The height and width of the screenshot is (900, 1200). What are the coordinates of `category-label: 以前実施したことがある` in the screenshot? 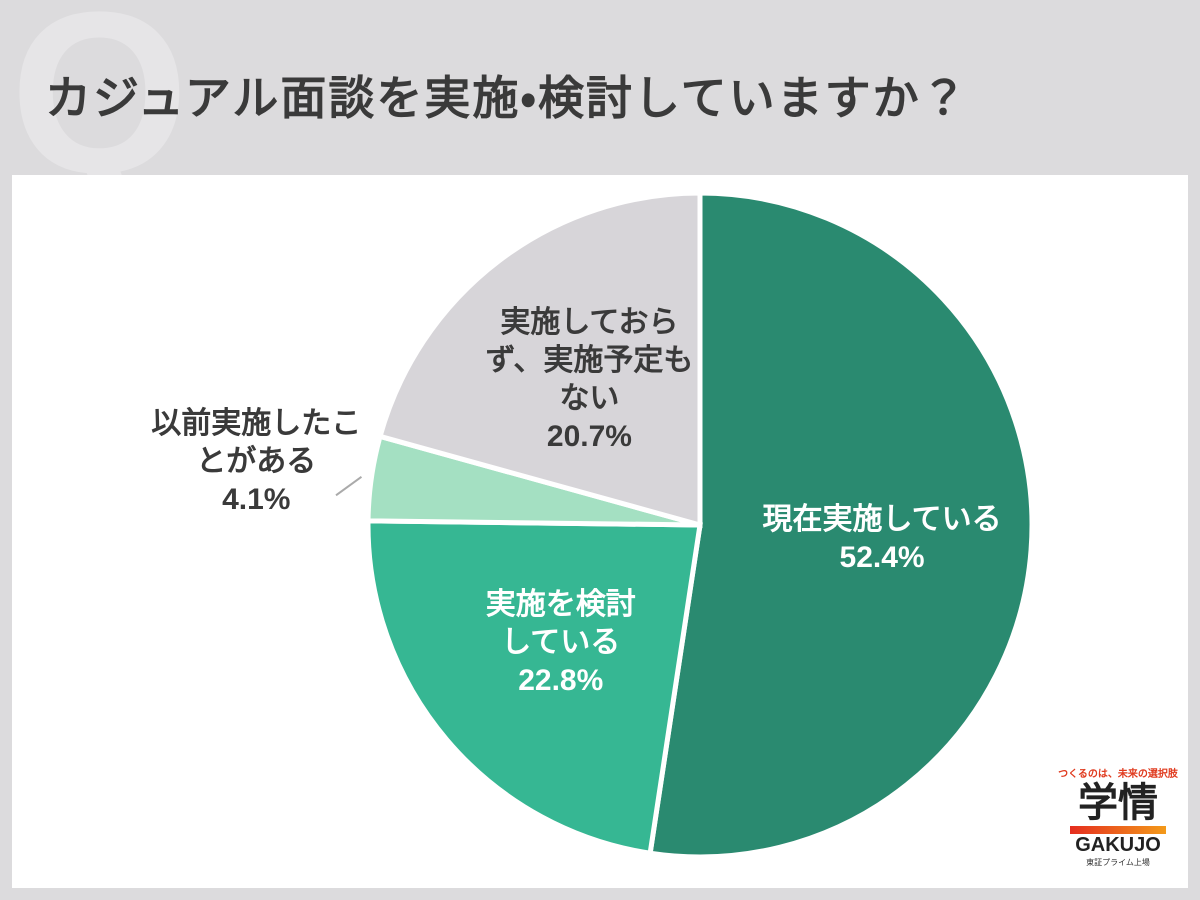 It's located at (256, 442).